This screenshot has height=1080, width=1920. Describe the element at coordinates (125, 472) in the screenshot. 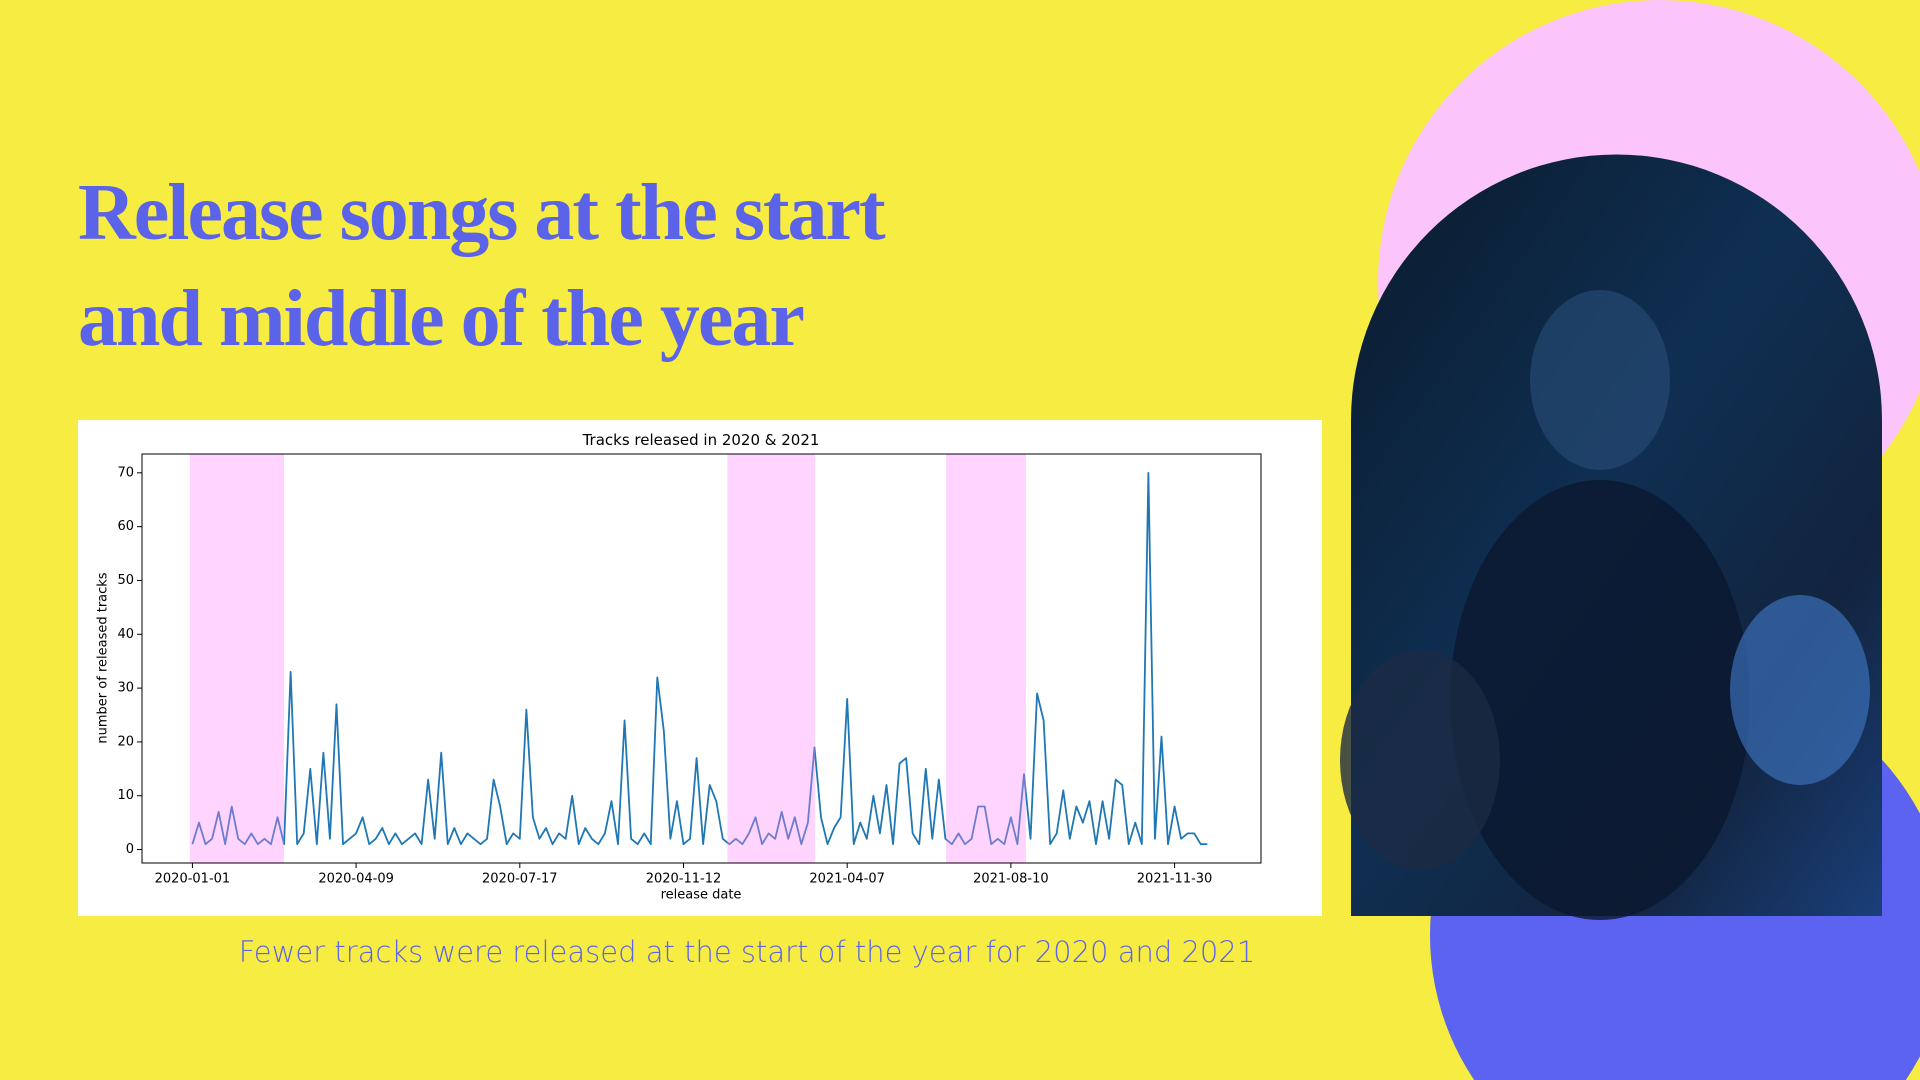

I see `y-tick-label: 70` at that location.